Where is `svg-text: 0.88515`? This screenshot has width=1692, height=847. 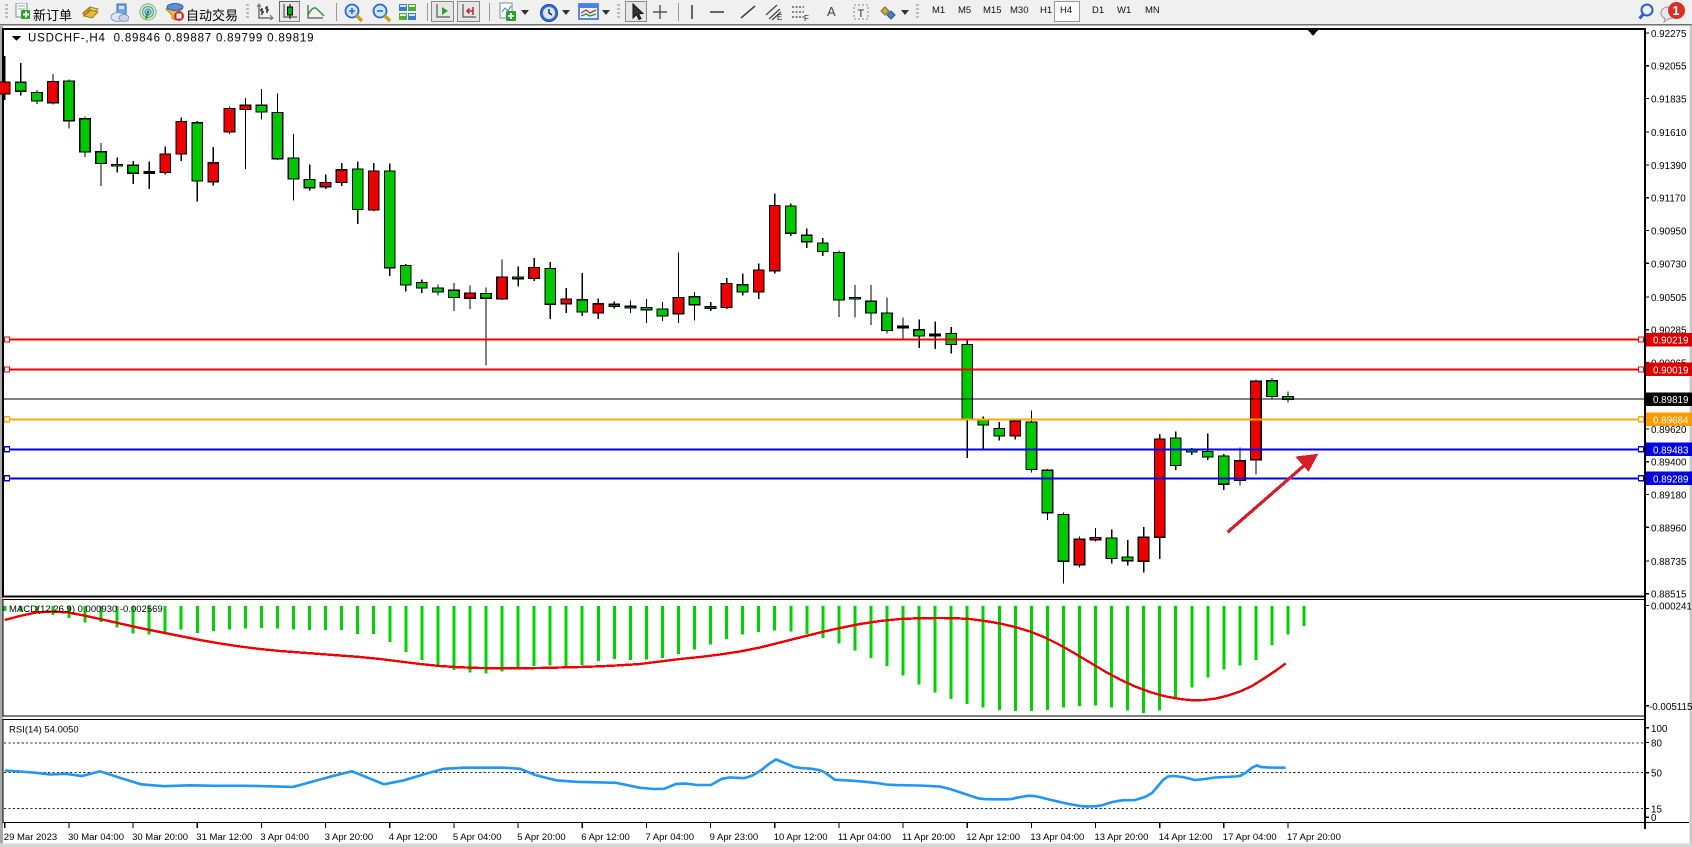 svg-text: 0.88515 is located at coordinates (1669, 595).